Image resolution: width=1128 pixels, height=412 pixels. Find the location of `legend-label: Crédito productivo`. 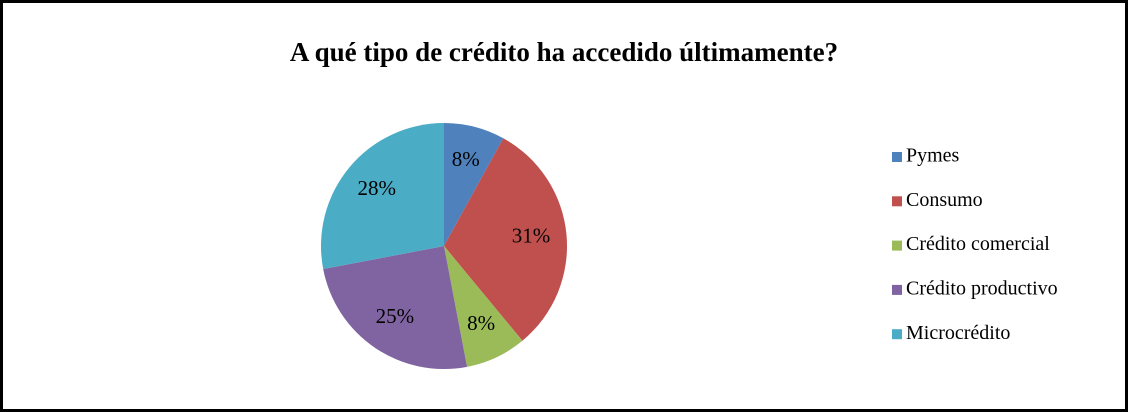

legend-label: Crédito productivo is located at coordinates (982, 288).